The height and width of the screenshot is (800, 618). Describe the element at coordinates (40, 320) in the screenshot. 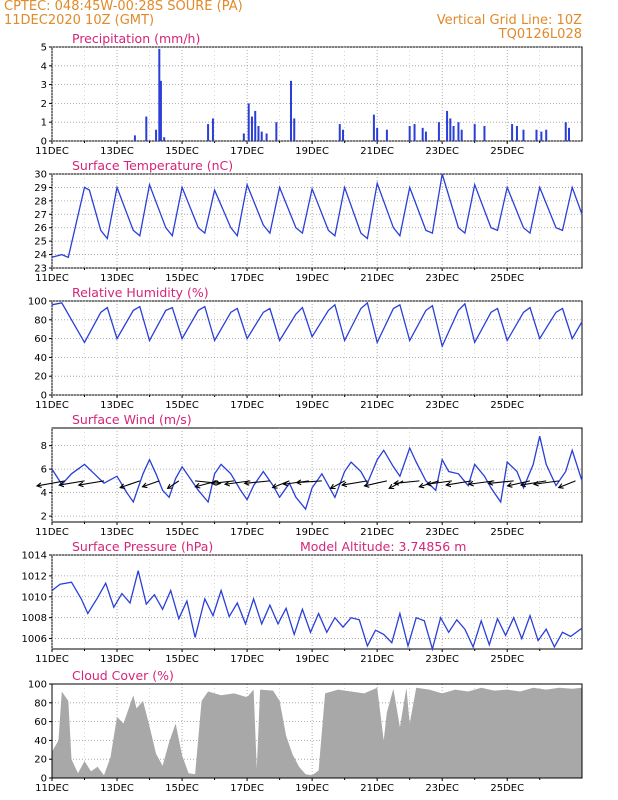

I see `rh-ytick-label: 80` at that location.